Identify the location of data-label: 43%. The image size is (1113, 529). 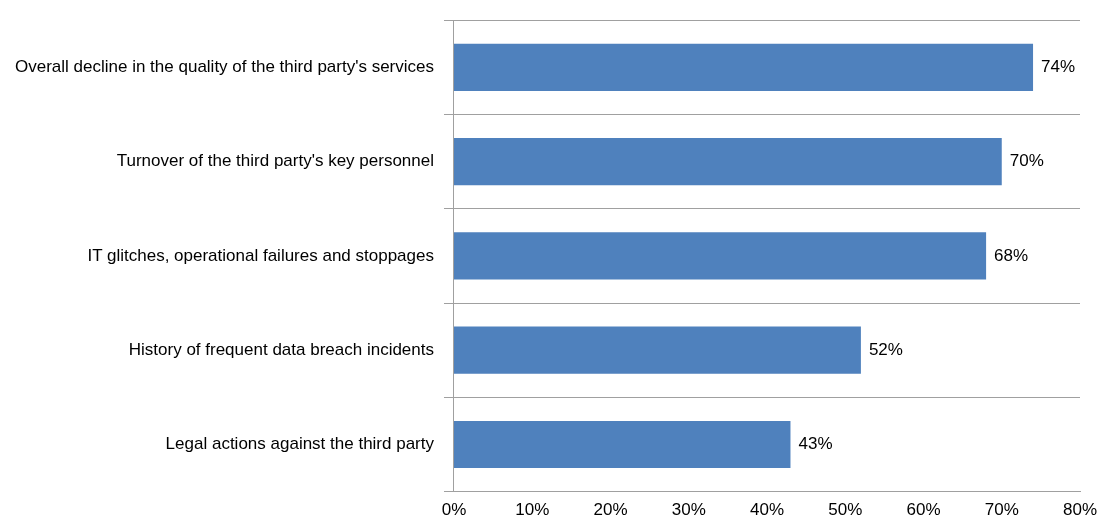
(815, 444).